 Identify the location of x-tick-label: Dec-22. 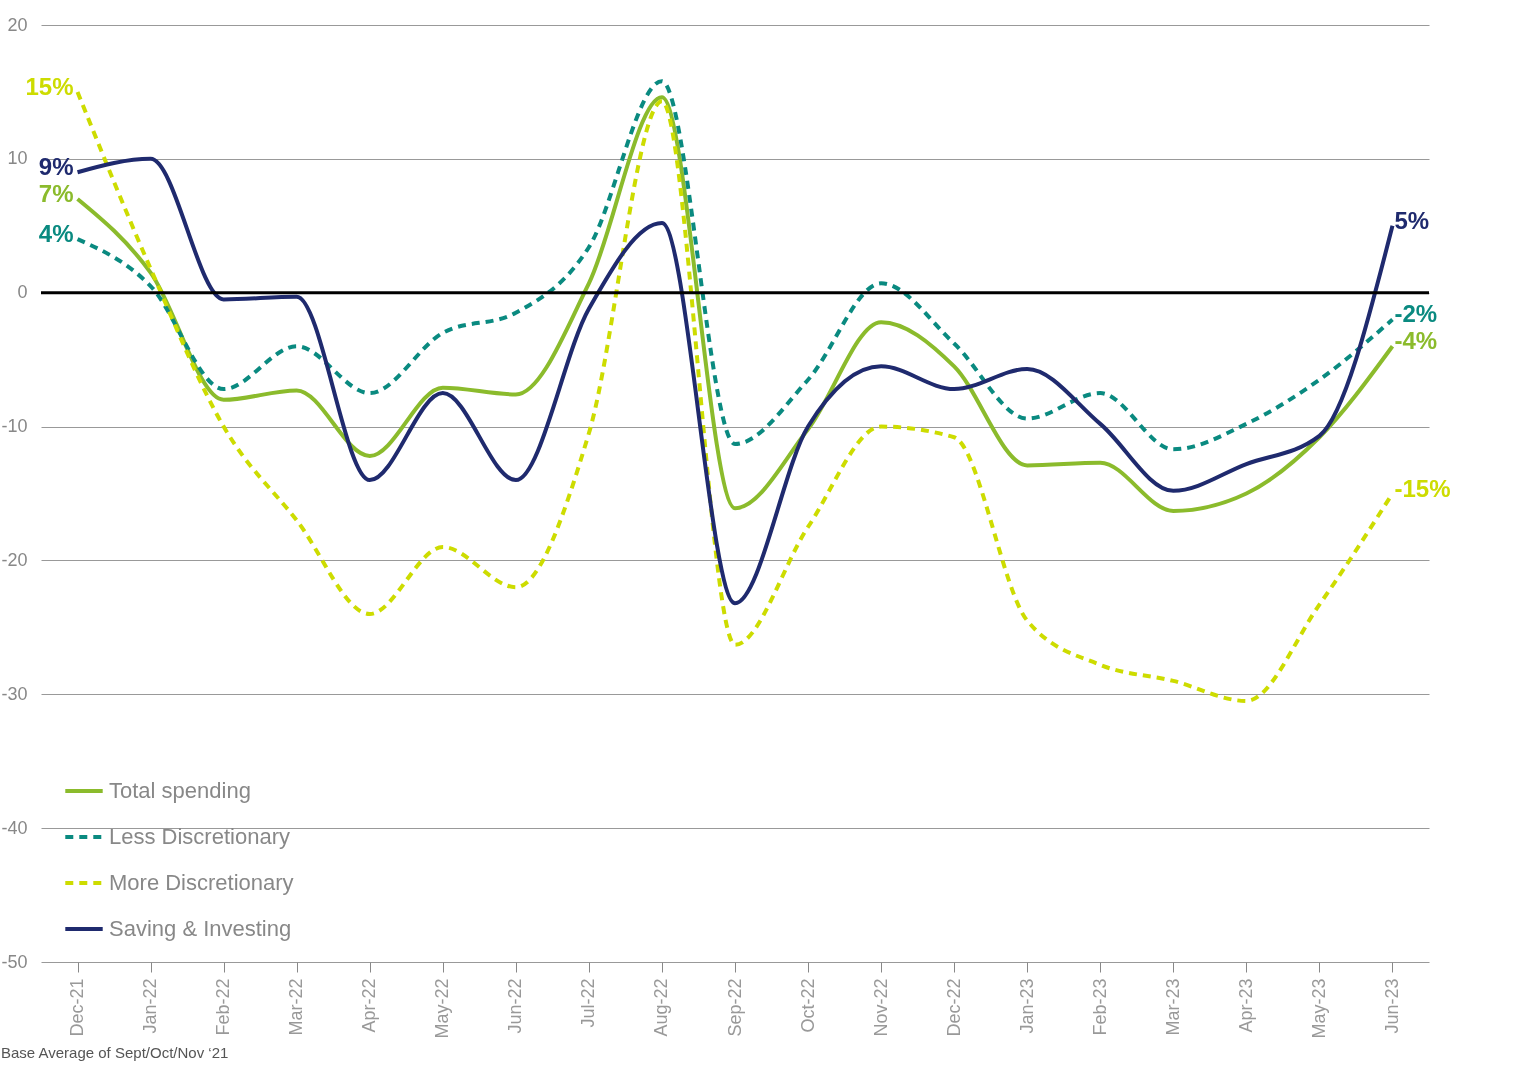
(953, 1007).